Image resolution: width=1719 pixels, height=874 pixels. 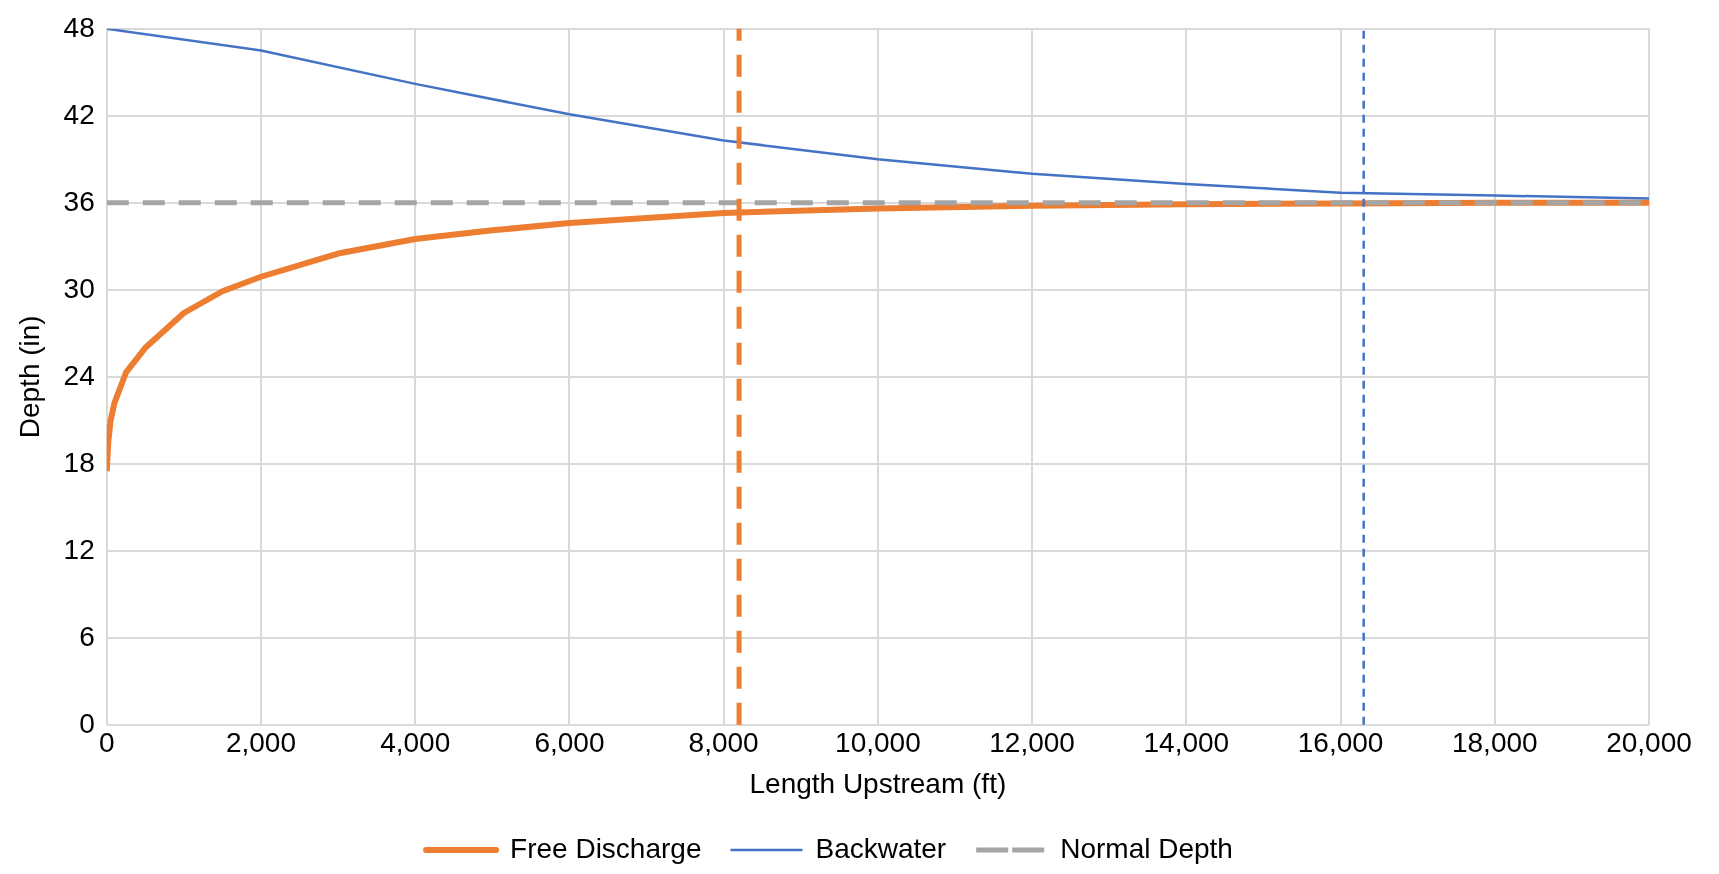 I want to click on y-tick-label: 30, so click(x=79, y=288).